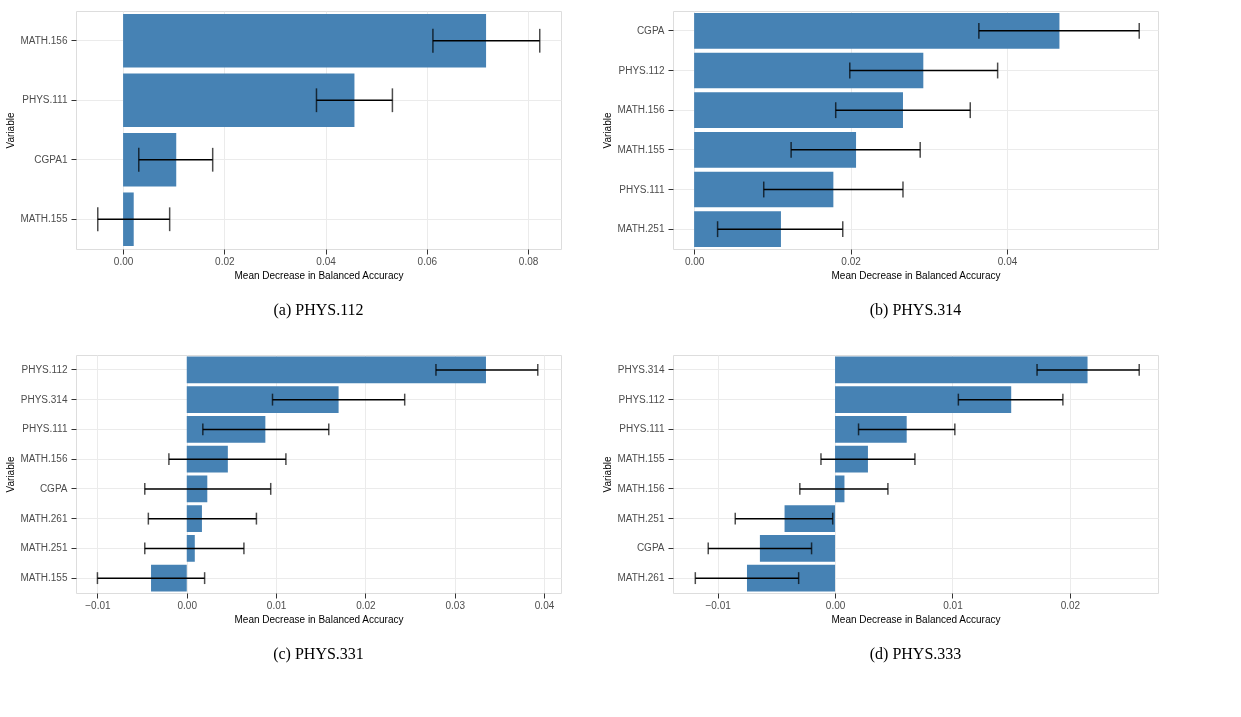 Image resolution: width=1241 pixels, height=717 pixels. I want to click on y-tick-label: CGPA1, so click(51, 159).